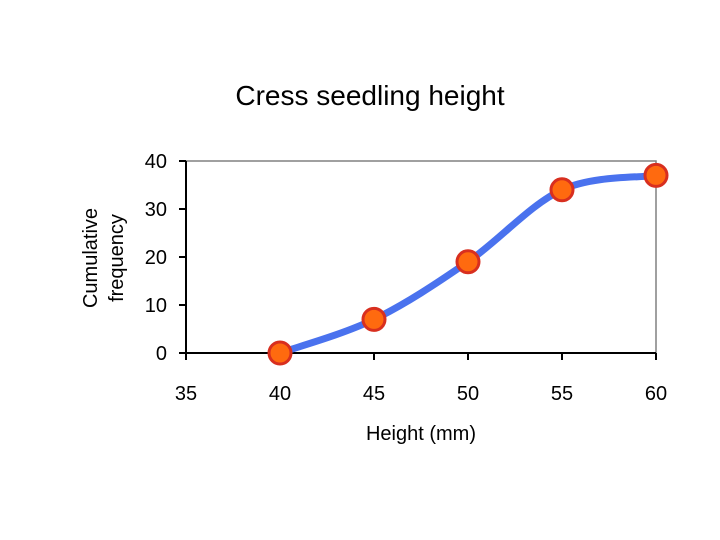 Image resolution: width=720 pixels, height=540 pixels. I want to click on y-axis-title: Cumulative frequency, so click(104, 258).